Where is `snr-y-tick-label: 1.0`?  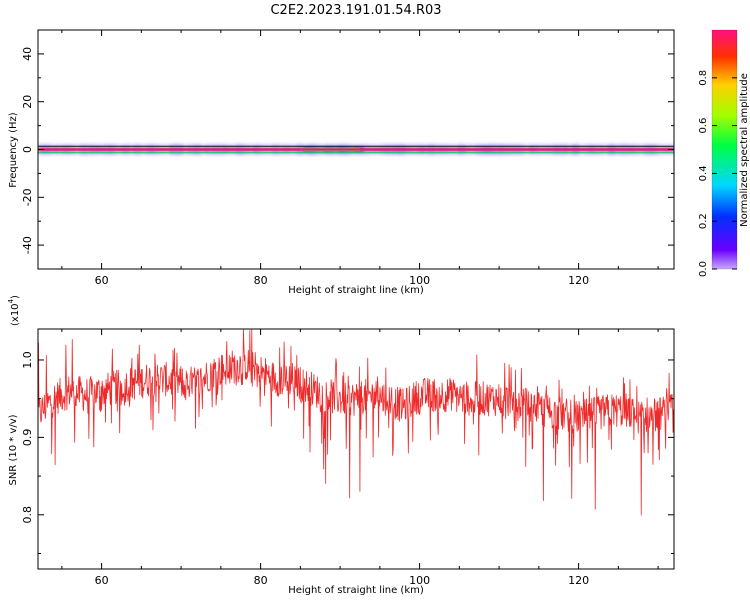 snr-y-tick-label: 1.0 is located at coordinates (27, 360).